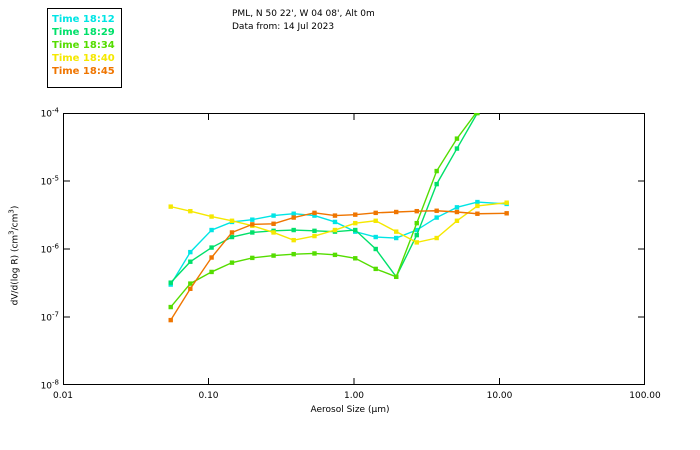 The height and width of the screenshot is (450, 700). What do you see at coordinates (49, 113) in the screenshot?
I see `y-tick-label-0: 10⁻⁴` at bounding box center [49, 113].